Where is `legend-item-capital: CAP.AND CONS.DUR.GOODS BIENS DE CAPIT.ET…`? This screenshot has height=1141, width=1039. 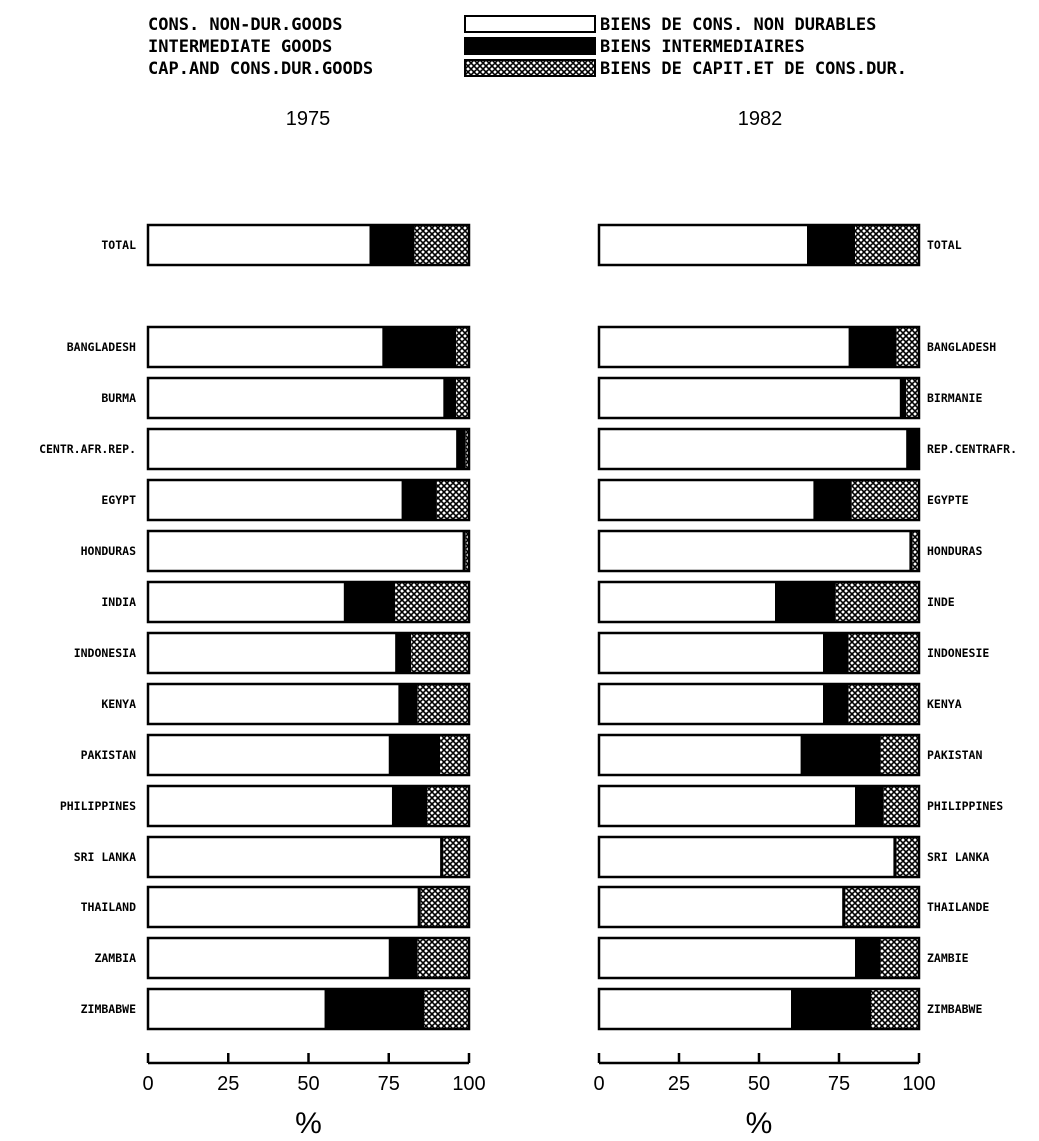
legend-item-capital: CAP.AND CONS.DUR.GOODS BIENS DE CAPIT.ET… is located at coordinates (527, 69).